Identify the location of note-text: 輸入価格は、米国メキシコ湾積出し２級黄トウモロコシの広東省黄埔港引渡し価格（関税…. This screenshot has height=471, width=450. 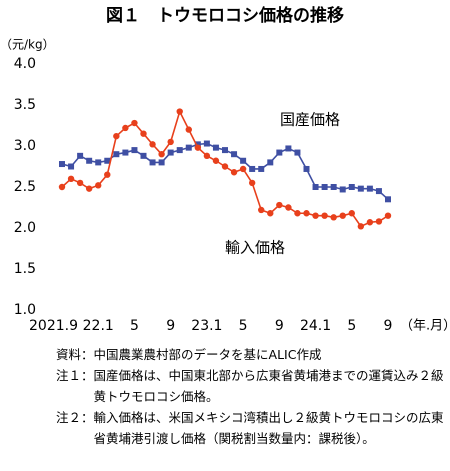
(268, 428).